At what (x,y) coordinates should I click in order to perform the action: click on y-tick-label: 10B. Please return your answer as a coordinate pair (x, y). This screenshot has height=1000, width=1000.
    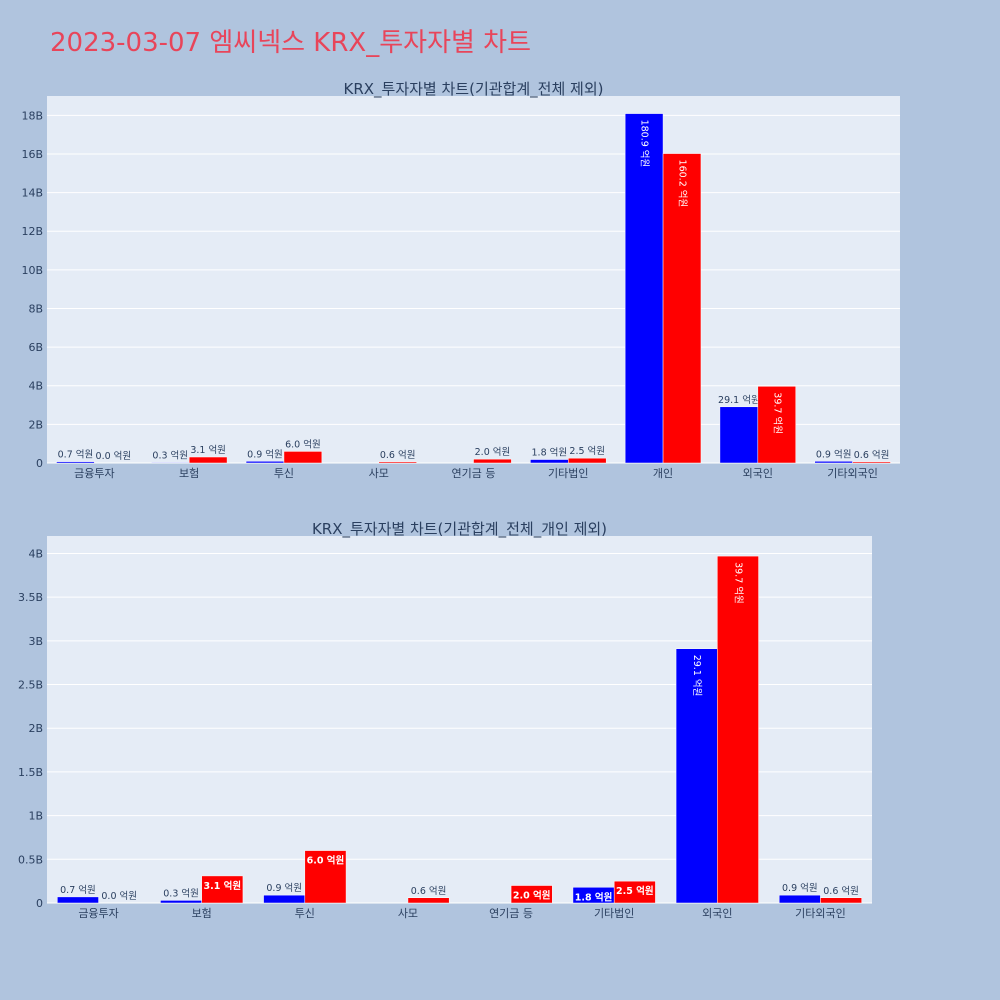
    Looking at the image, I should click on (32, 270).